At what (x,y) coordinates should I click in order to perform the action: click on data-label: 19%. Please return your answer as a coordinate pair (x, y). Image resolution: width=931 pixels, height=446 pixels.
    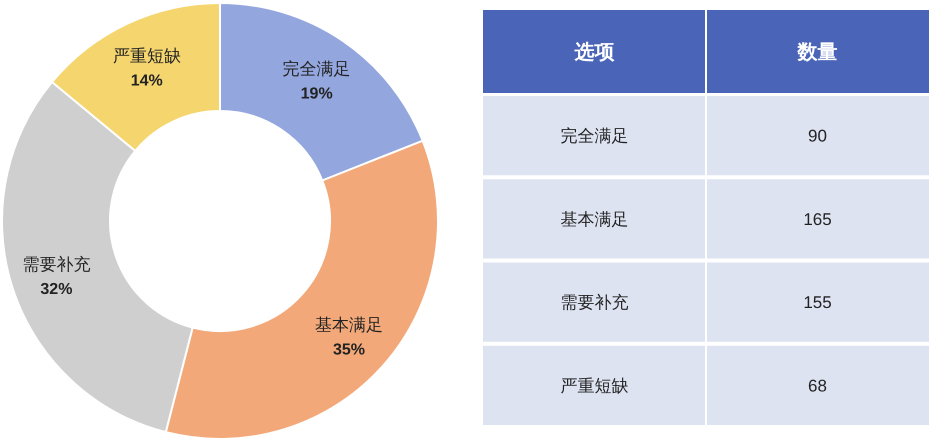
    Looking at the image, I should click on (316, 94).